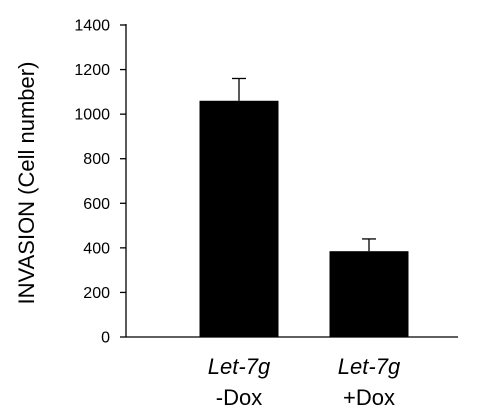  Describe the element at coordinates (96, 293) in the screenshot. I see `y-tick-label: 200` at that location.